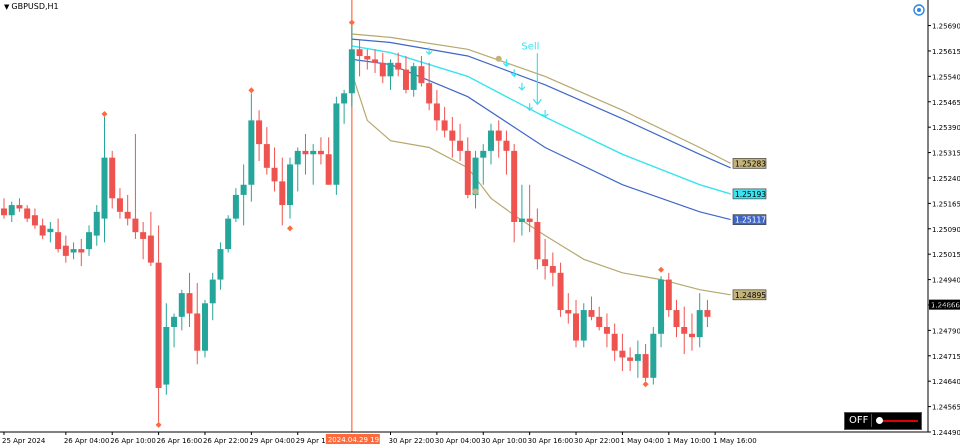 This screenshot has height=447, width=960. I want to click on band-price-label: 1.25283, so click(750, 163).